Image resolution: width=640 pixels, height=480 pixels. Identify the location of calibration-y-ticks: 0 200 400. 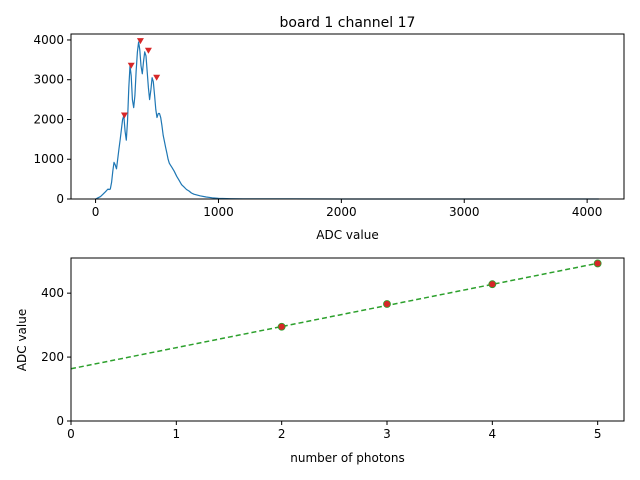
(56, 357).